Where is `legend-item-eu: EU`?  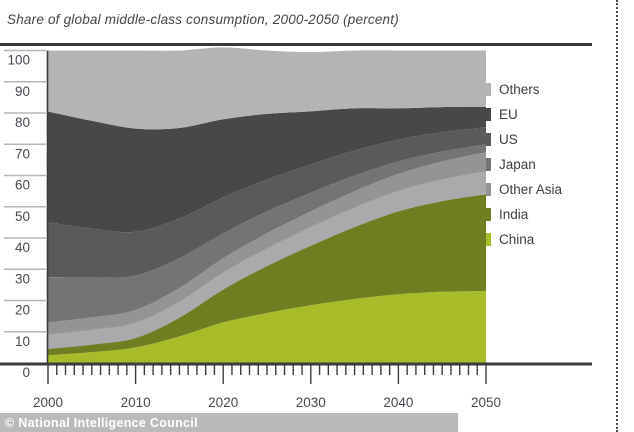 legend-item-eu: EU is located at coordinates (524, 114).